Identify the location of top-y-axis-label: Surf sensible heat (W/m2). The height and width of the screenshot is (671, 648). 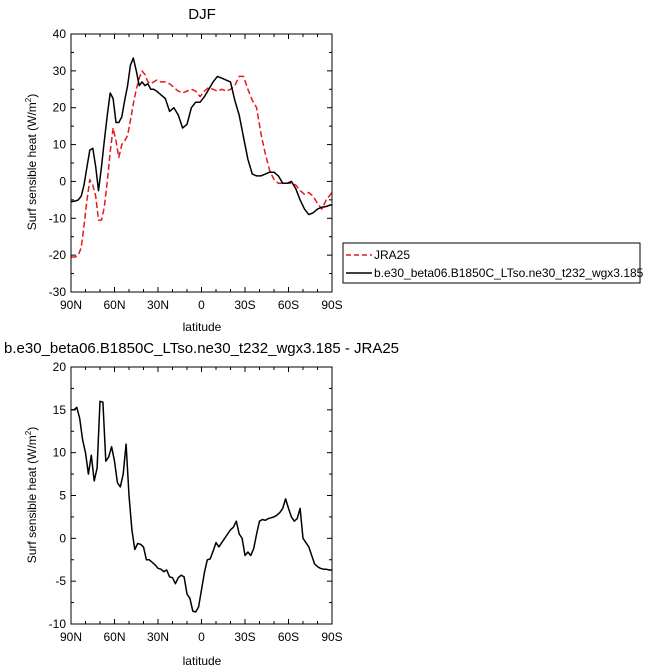
(31, 162).